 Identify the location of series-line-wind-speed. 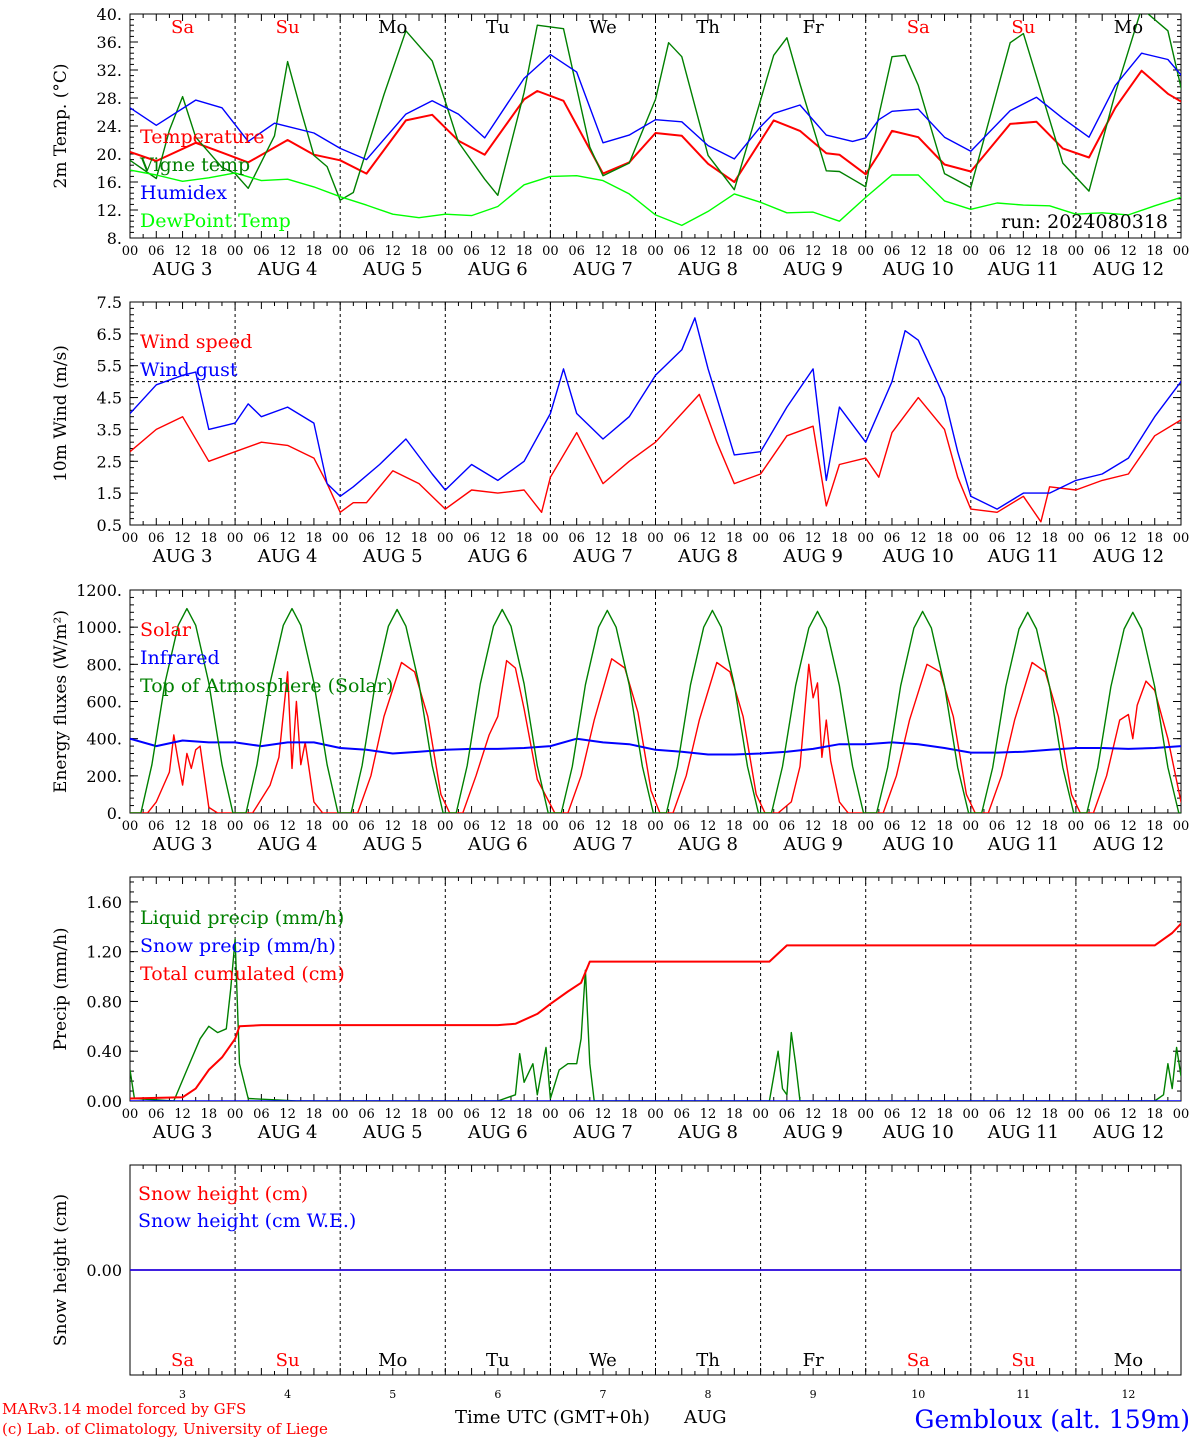
(655, 458).